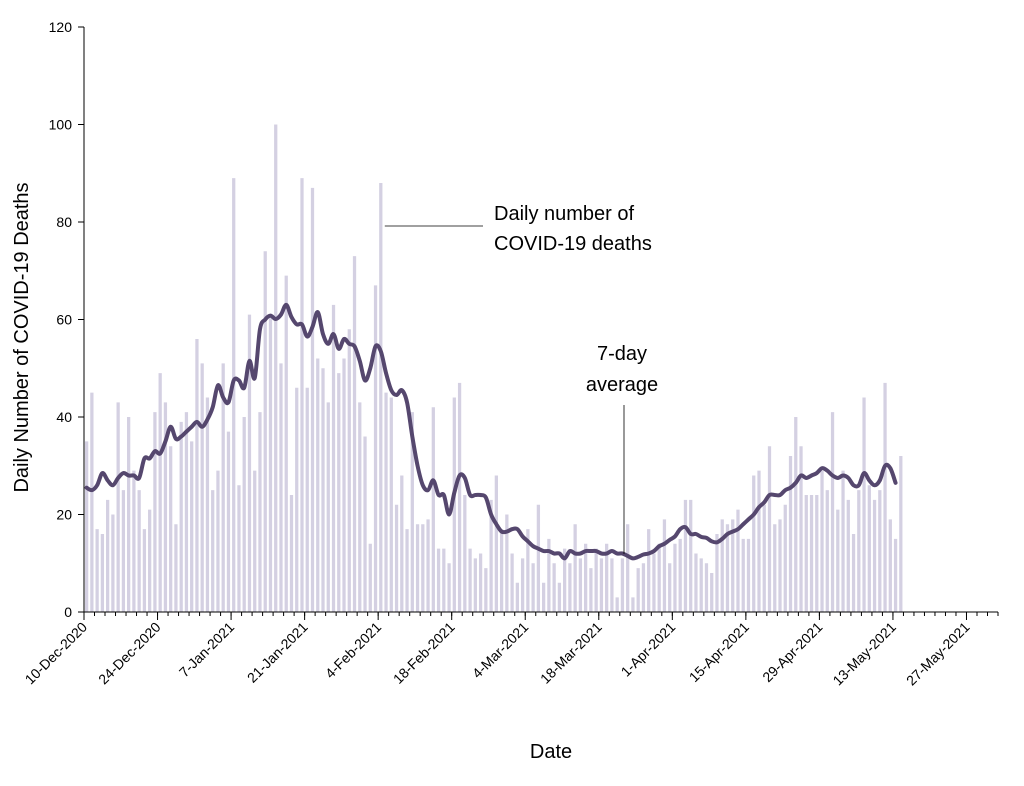  I want to click on x-tick-label: 18-Mar-2021, so click(571, 653).